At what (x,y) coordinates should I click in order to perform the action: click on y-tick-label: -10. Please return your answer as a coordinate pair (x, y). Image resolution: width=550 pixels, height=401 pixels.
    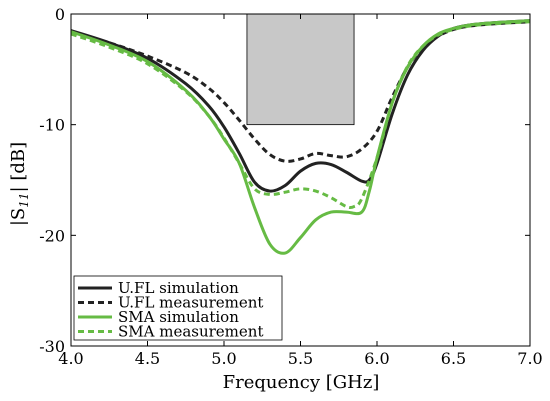
    Looking at the image, I should click on (52, 125).